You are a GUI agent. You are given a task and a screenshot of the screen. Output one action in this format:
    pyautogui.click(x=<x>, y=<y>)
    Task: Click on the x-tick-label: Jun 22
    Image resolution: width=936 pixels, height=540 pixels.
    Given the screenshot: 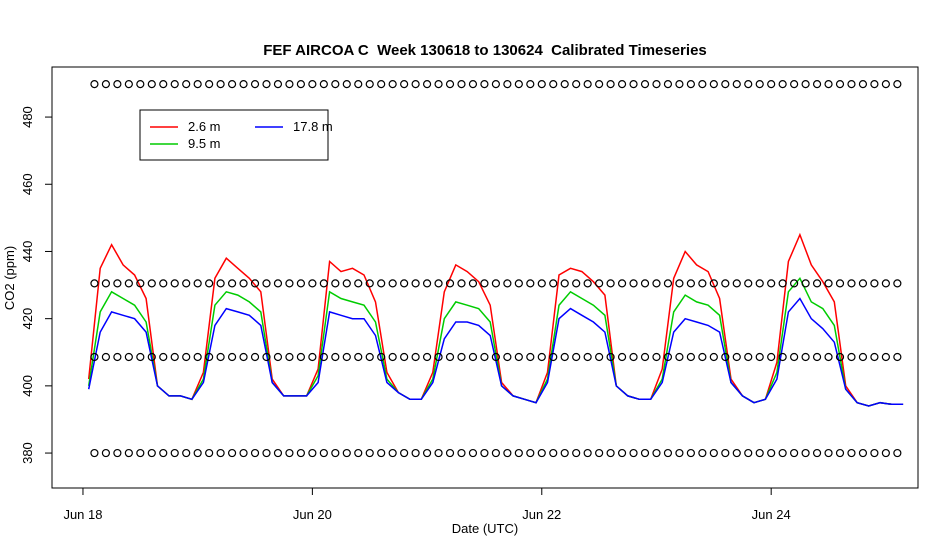 What is the action you would take?
    pyautogui.click(x=541, y=514)
    